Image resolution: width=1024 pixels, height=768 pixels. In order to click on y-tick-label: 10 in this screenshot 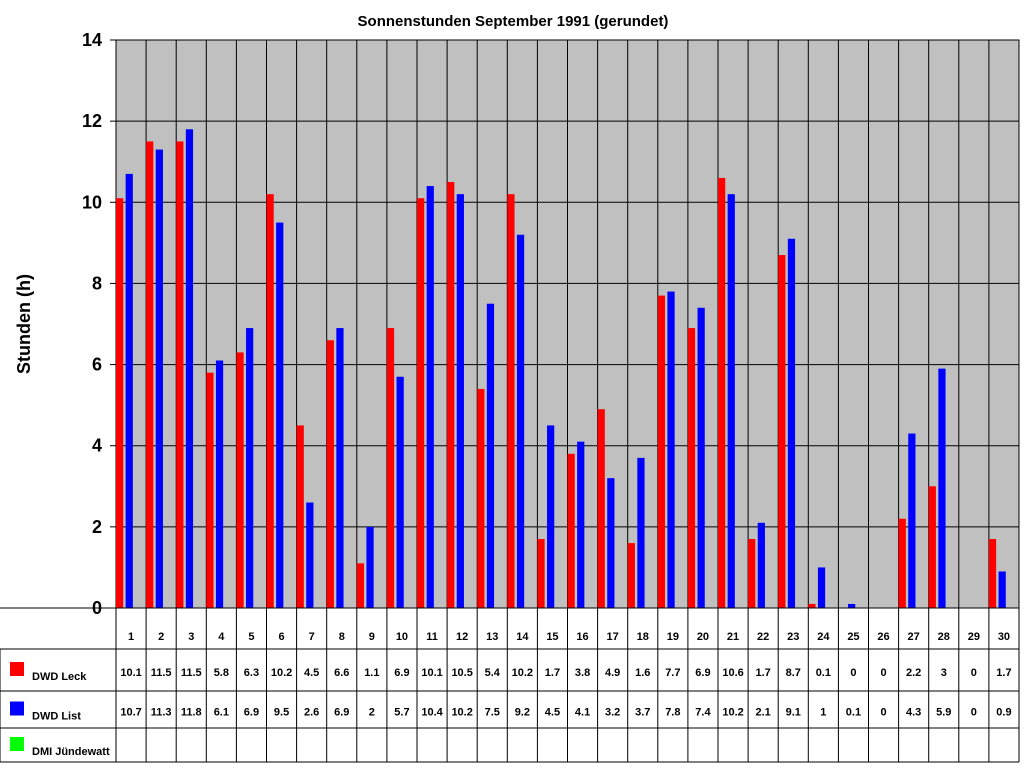, I will do `click(92, 202)`.